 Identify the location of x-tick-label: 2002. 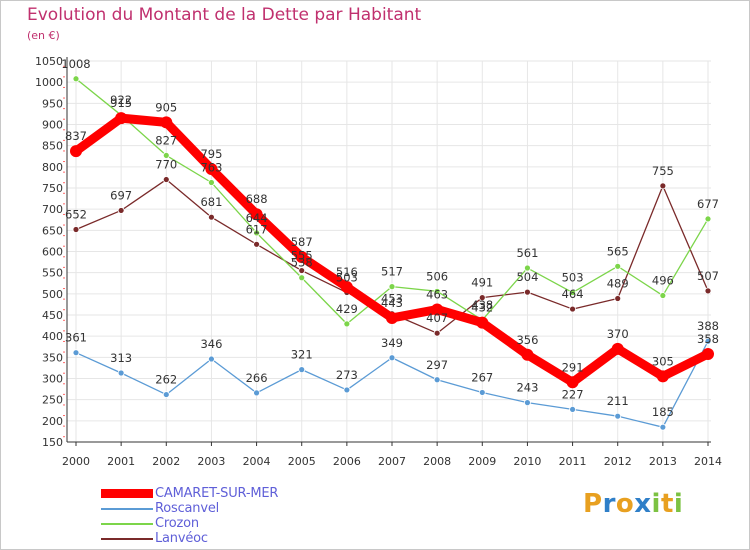
(166, 461).